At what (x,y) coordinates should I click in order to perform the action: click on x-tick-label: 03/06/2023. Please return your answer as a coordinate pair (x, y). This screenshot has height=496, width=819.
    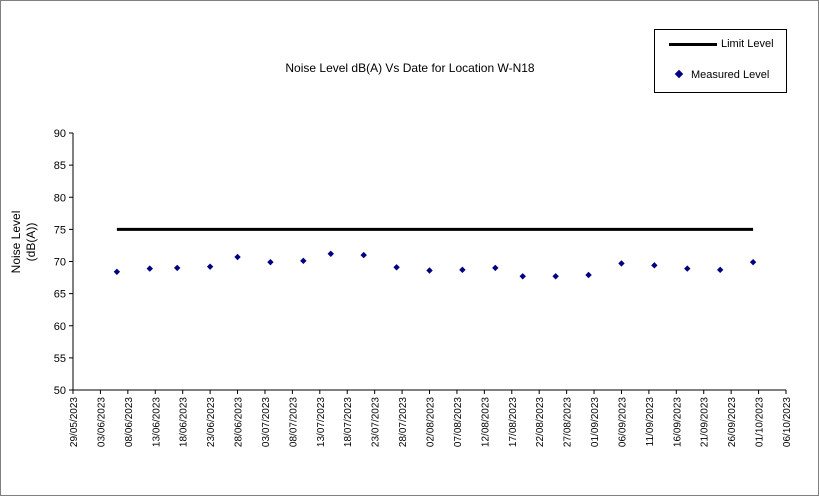
    Looking at the image, I should click on (101, 422).